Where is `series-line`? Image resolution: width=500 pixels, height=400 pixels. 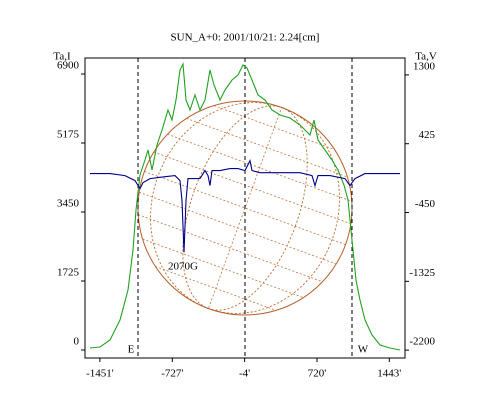 series-line is located at coordinates (245, 206).